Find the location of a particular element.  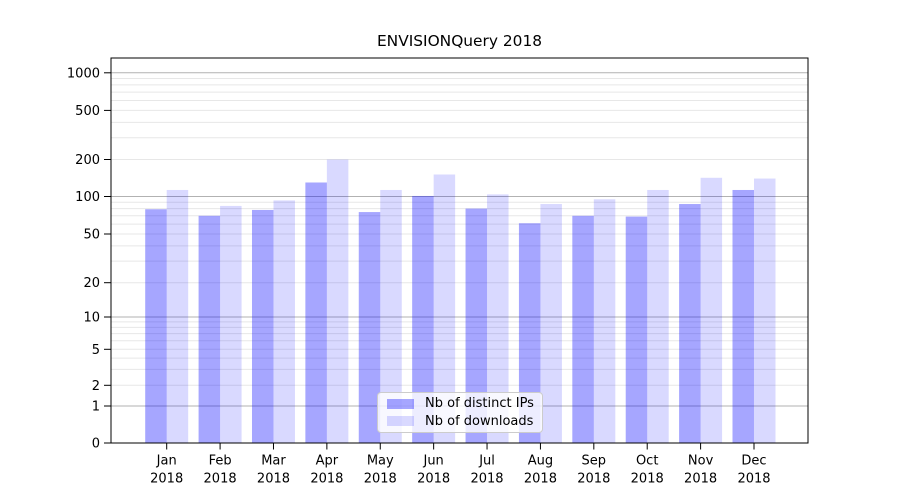

bar-distinct-ips-sep is located at coordinates (583, 329).